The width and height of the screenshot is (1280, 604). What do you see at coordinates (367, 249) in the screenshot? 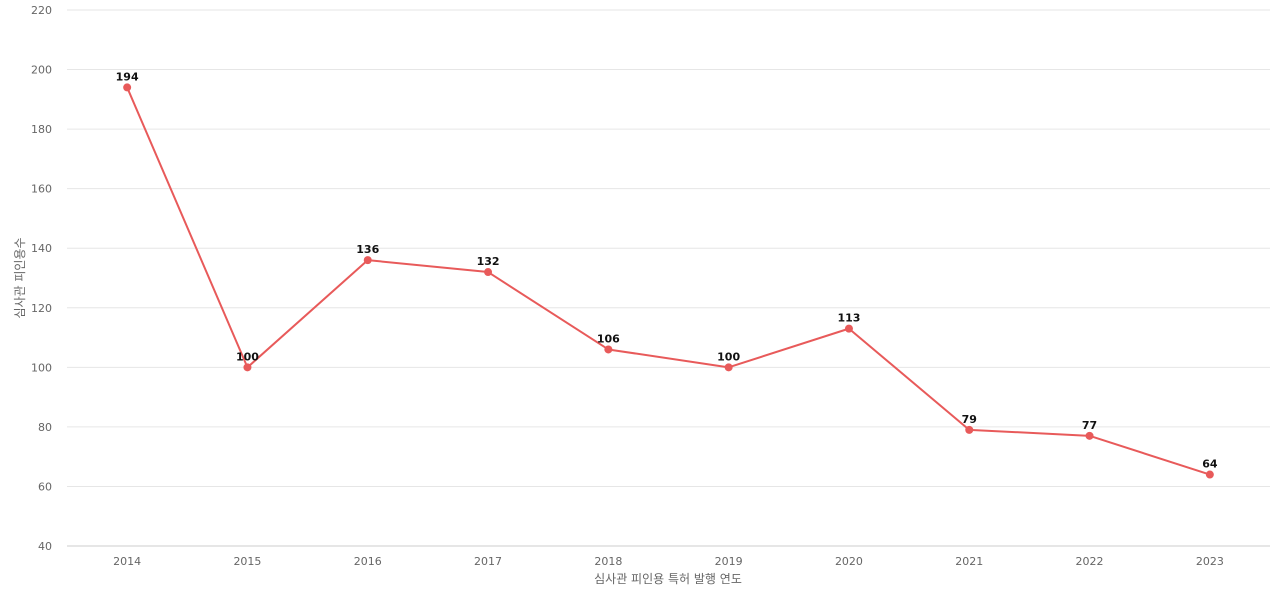
I see `data-label: 136` at bounding box center [367, 249].